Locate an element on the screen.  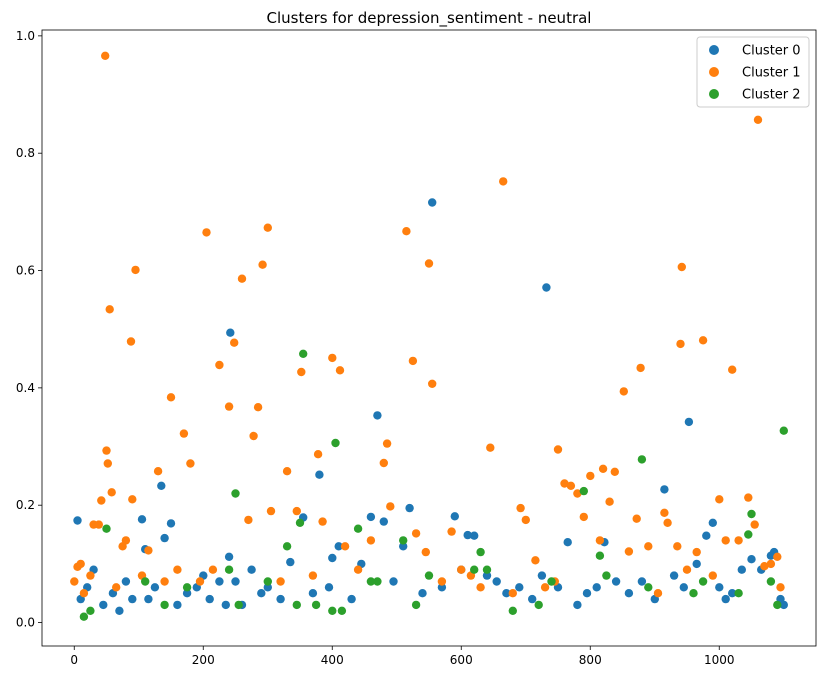
x-tick-label: 400 is located at coordinates (332, 660).